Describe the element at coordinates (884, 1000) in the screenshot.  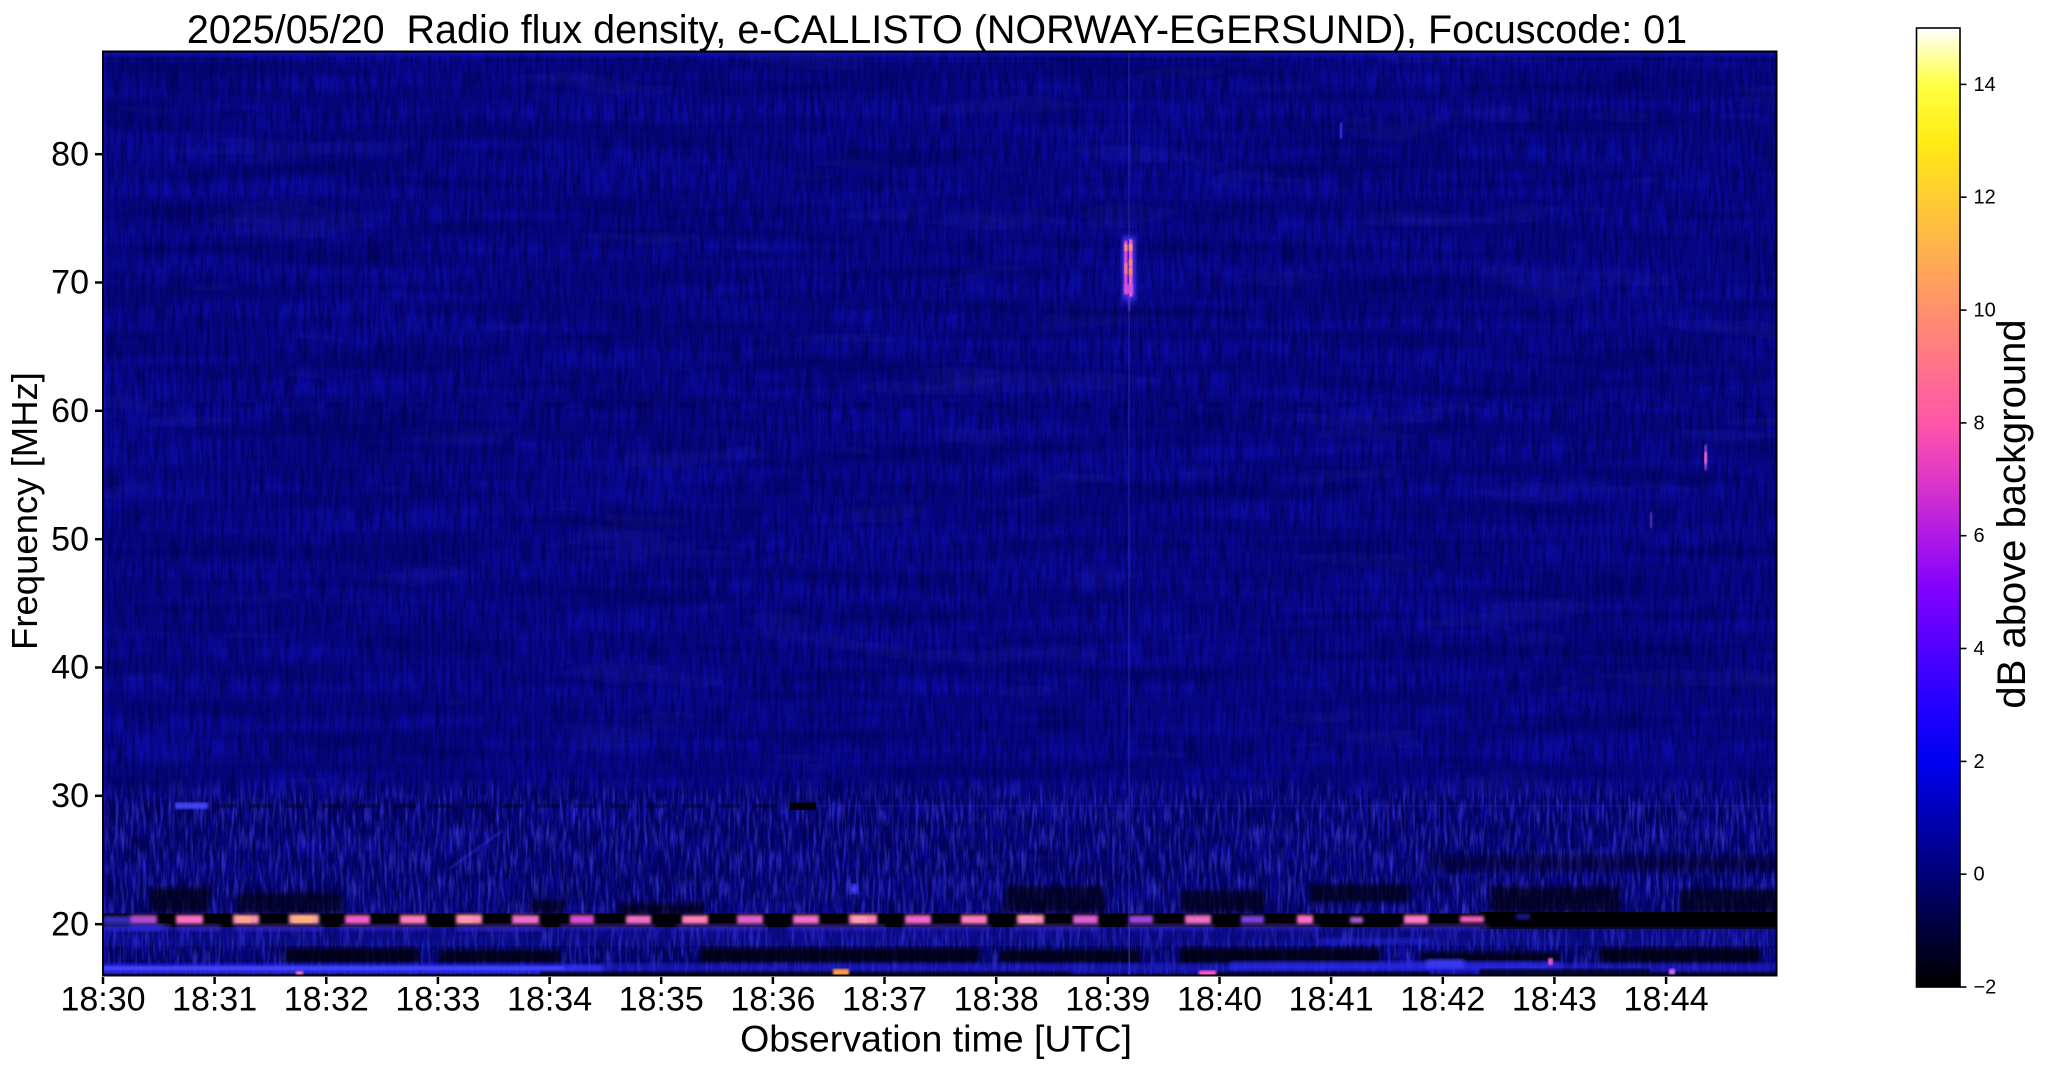
I see `svg-text: 18:37` at that location.